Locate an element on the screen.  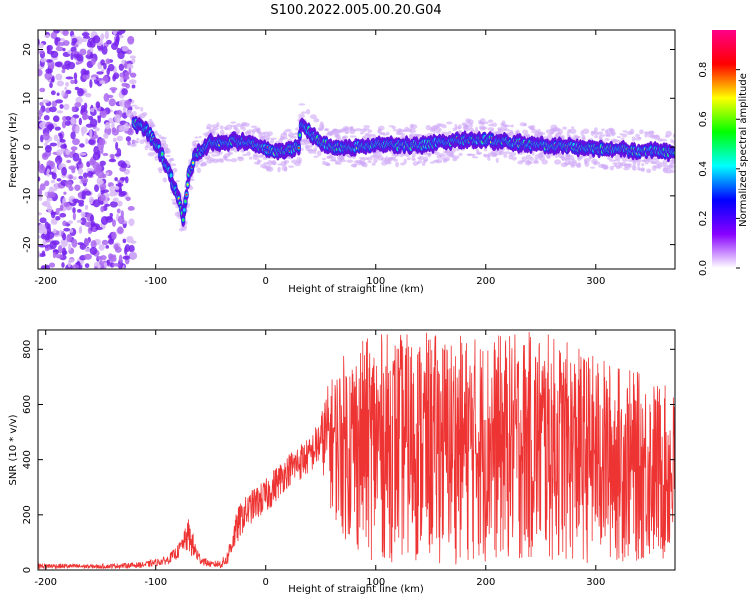
snr-x-tick-label: 100 is located at coordinates (375, 582).